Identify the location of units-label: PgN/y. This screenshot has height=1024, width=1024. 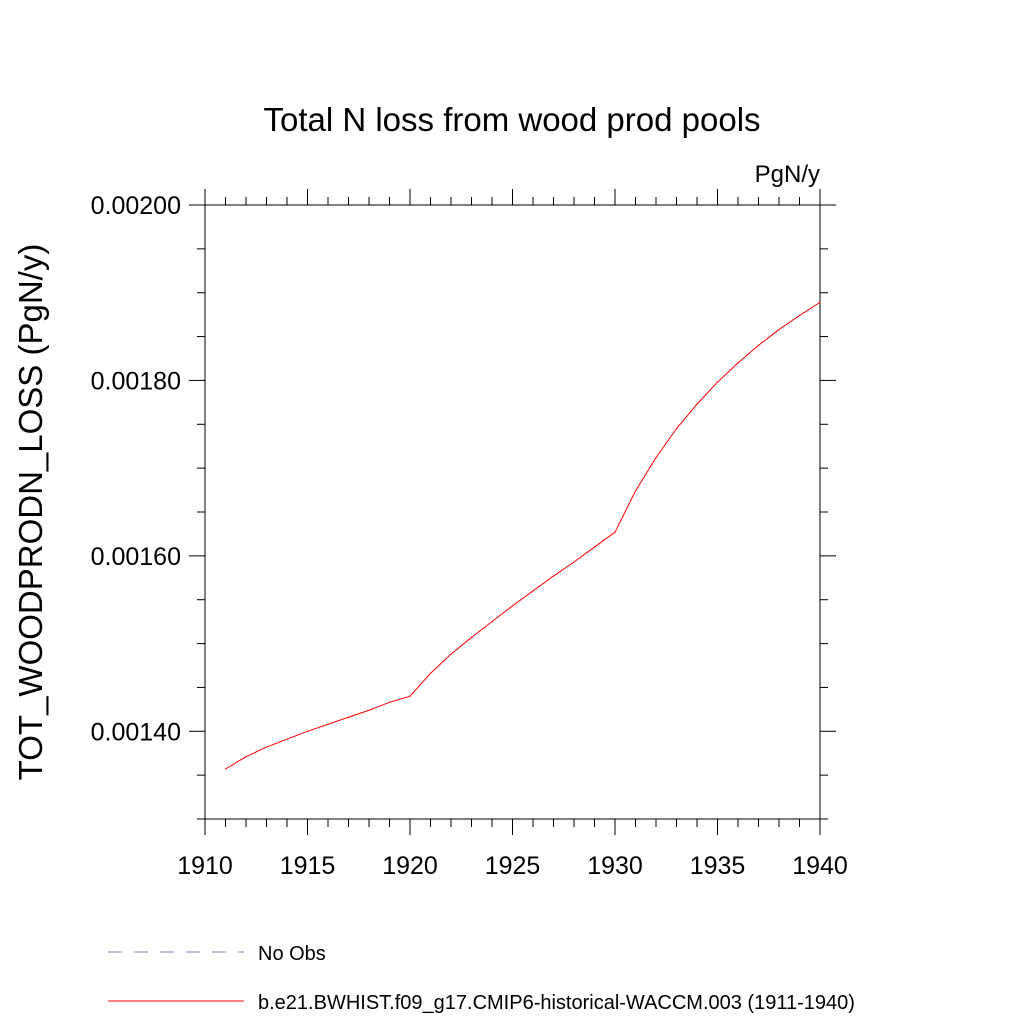
(787, 174).